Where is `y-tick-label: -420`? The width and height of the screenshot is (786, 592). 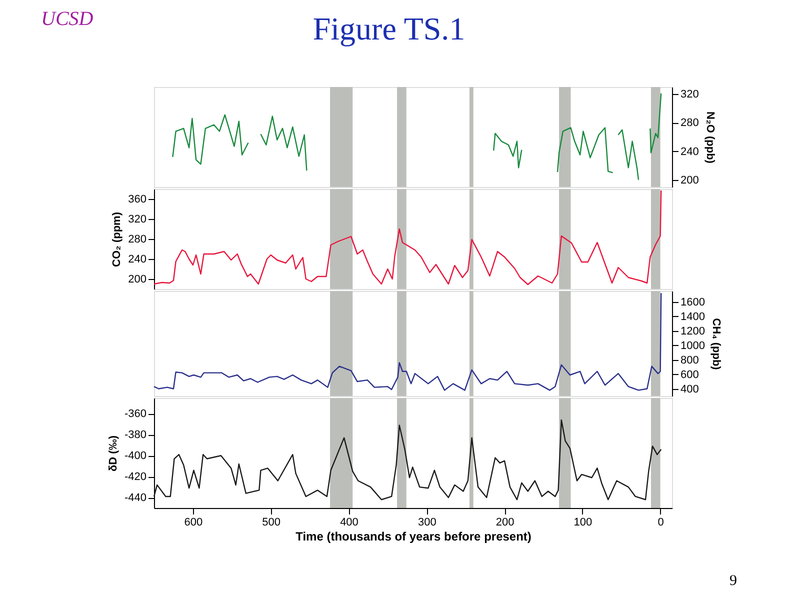
y-tick-label: -420 is located at coordinates (135, 477).